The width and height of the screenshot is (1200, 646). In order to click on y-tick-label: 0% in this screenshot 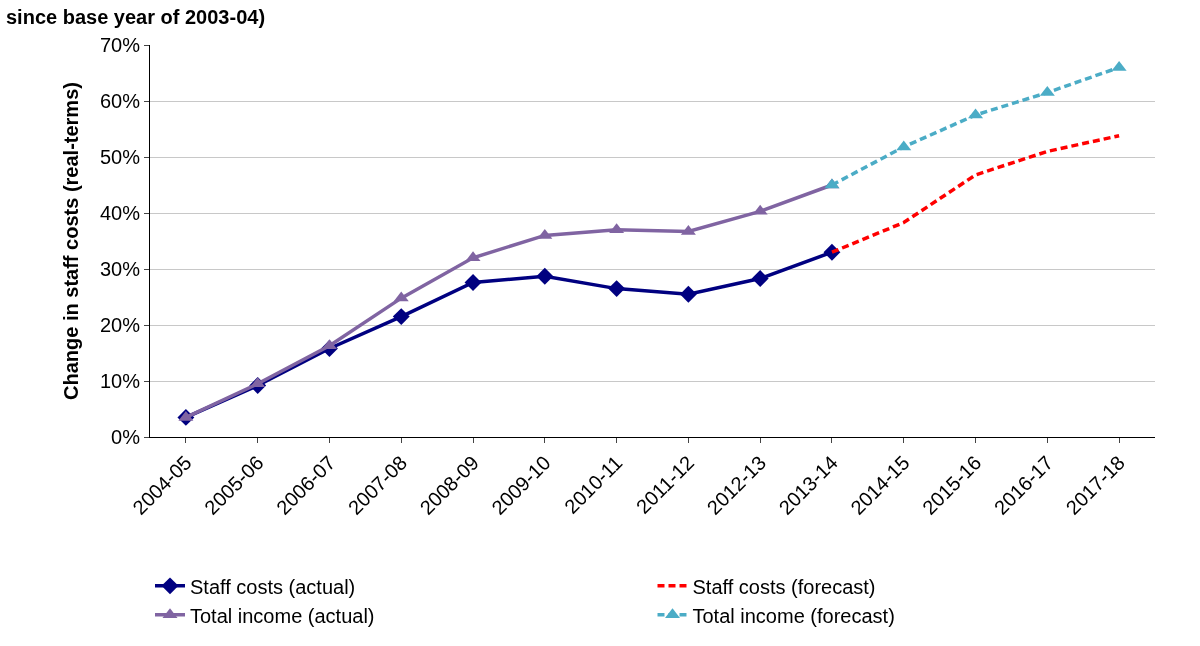, I will do `click(126, 437)`.